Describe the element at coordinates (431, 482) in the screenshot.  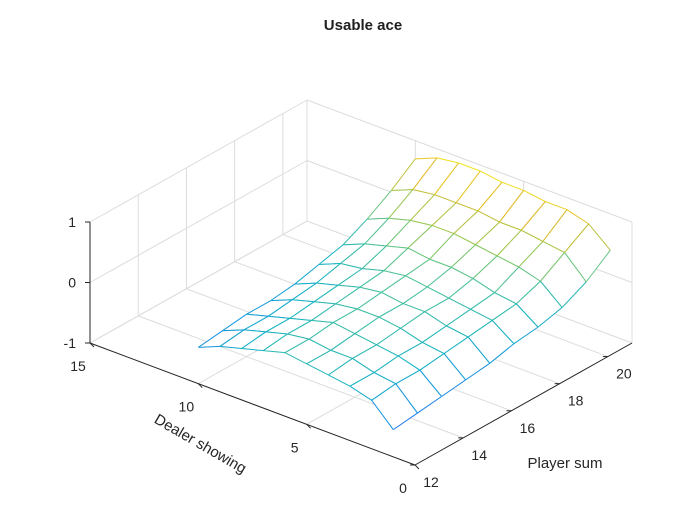
I see `x-tick-label: 12` at that location.